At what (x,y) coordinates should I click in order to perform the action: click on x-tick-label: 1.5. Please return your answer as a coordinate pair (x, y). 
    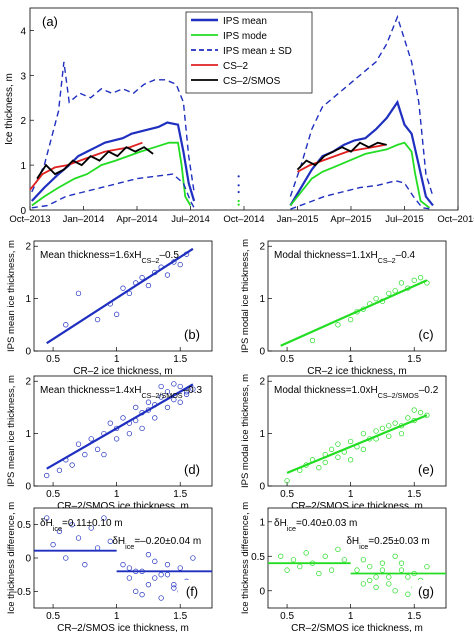
    Looking at the image, I should click on (180, 494).